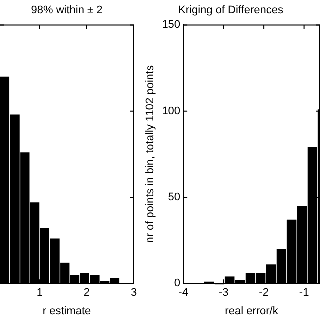  What do you see at coordinates (174, 198) in the screenshot?
I see `y-tick-label: 50` at bounding box center [174, 198].